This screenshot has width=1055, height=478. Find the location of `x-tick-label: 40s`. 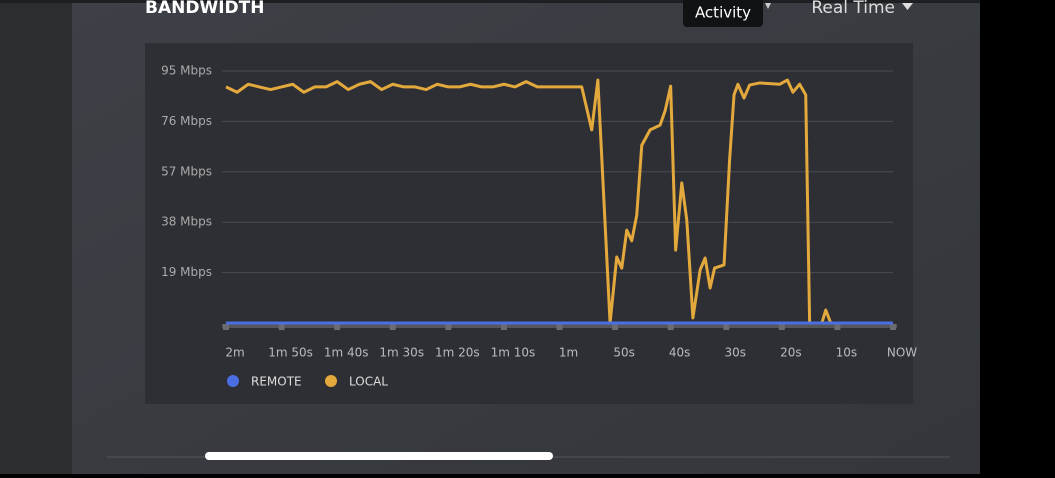

x-tick-label: 40s is located at coordinates (680, 353).